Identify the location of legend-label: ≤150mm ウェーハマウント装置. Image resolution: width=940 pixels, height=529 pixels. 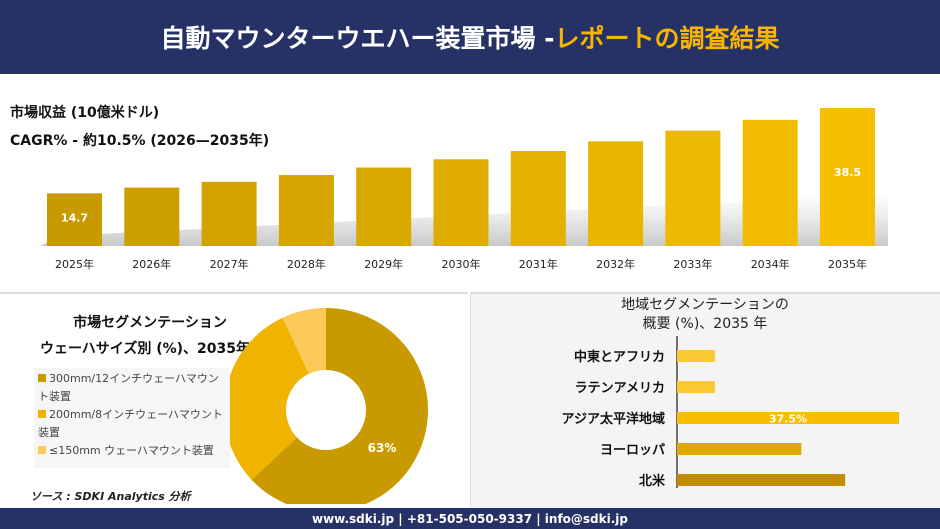
(131, 450).